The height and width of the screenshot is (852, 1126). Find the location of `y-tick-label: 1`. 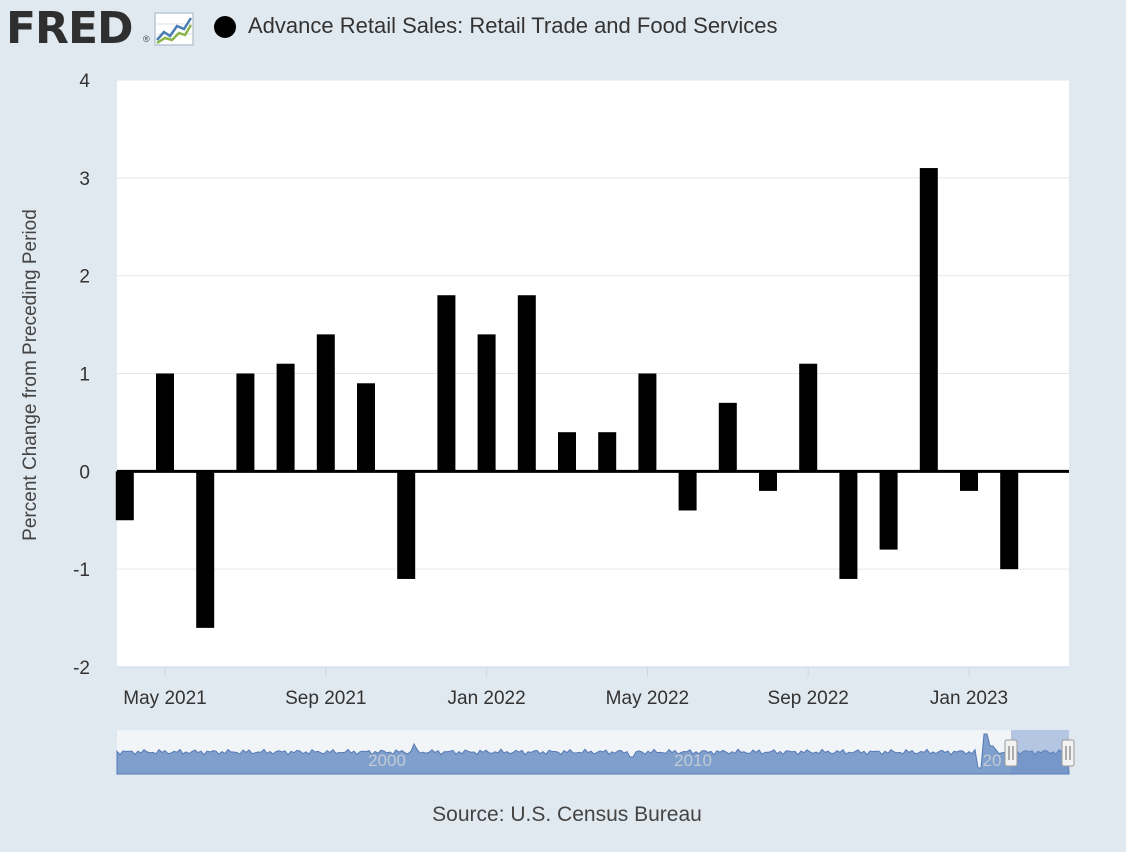

y-tick-label: 1 is located at coordinates (84, 375).